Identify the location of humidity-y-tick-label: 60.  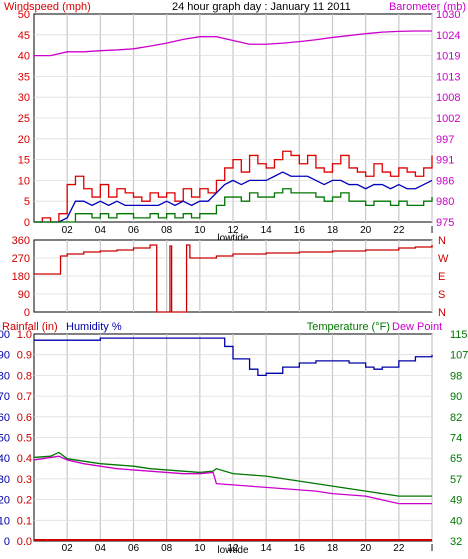
(5, 418).